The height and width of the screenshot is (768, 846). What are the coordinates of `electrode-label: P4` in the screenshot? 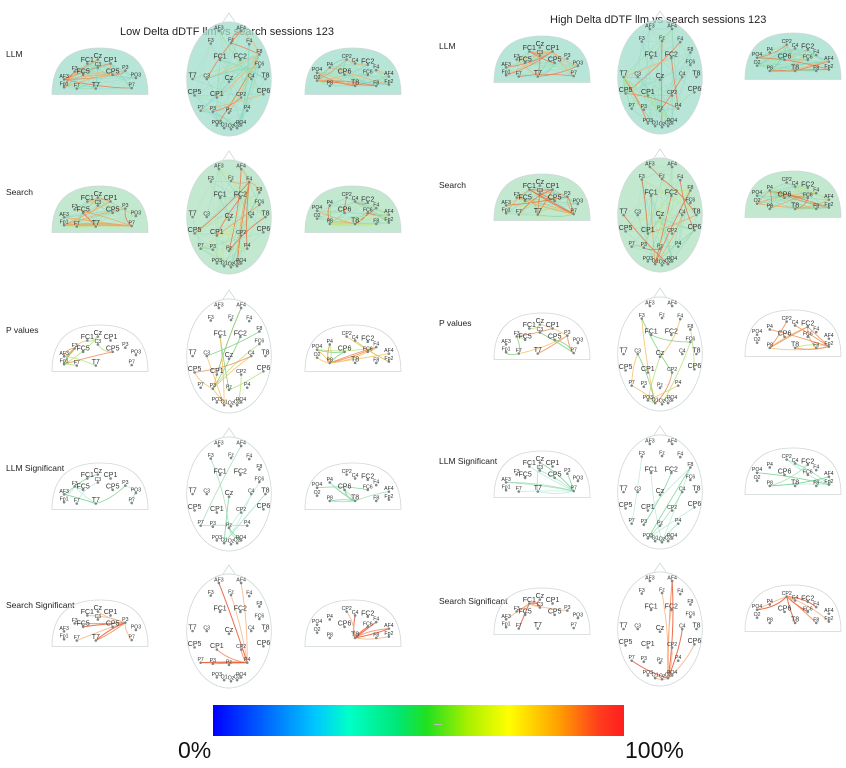 It's located at (330, 617).